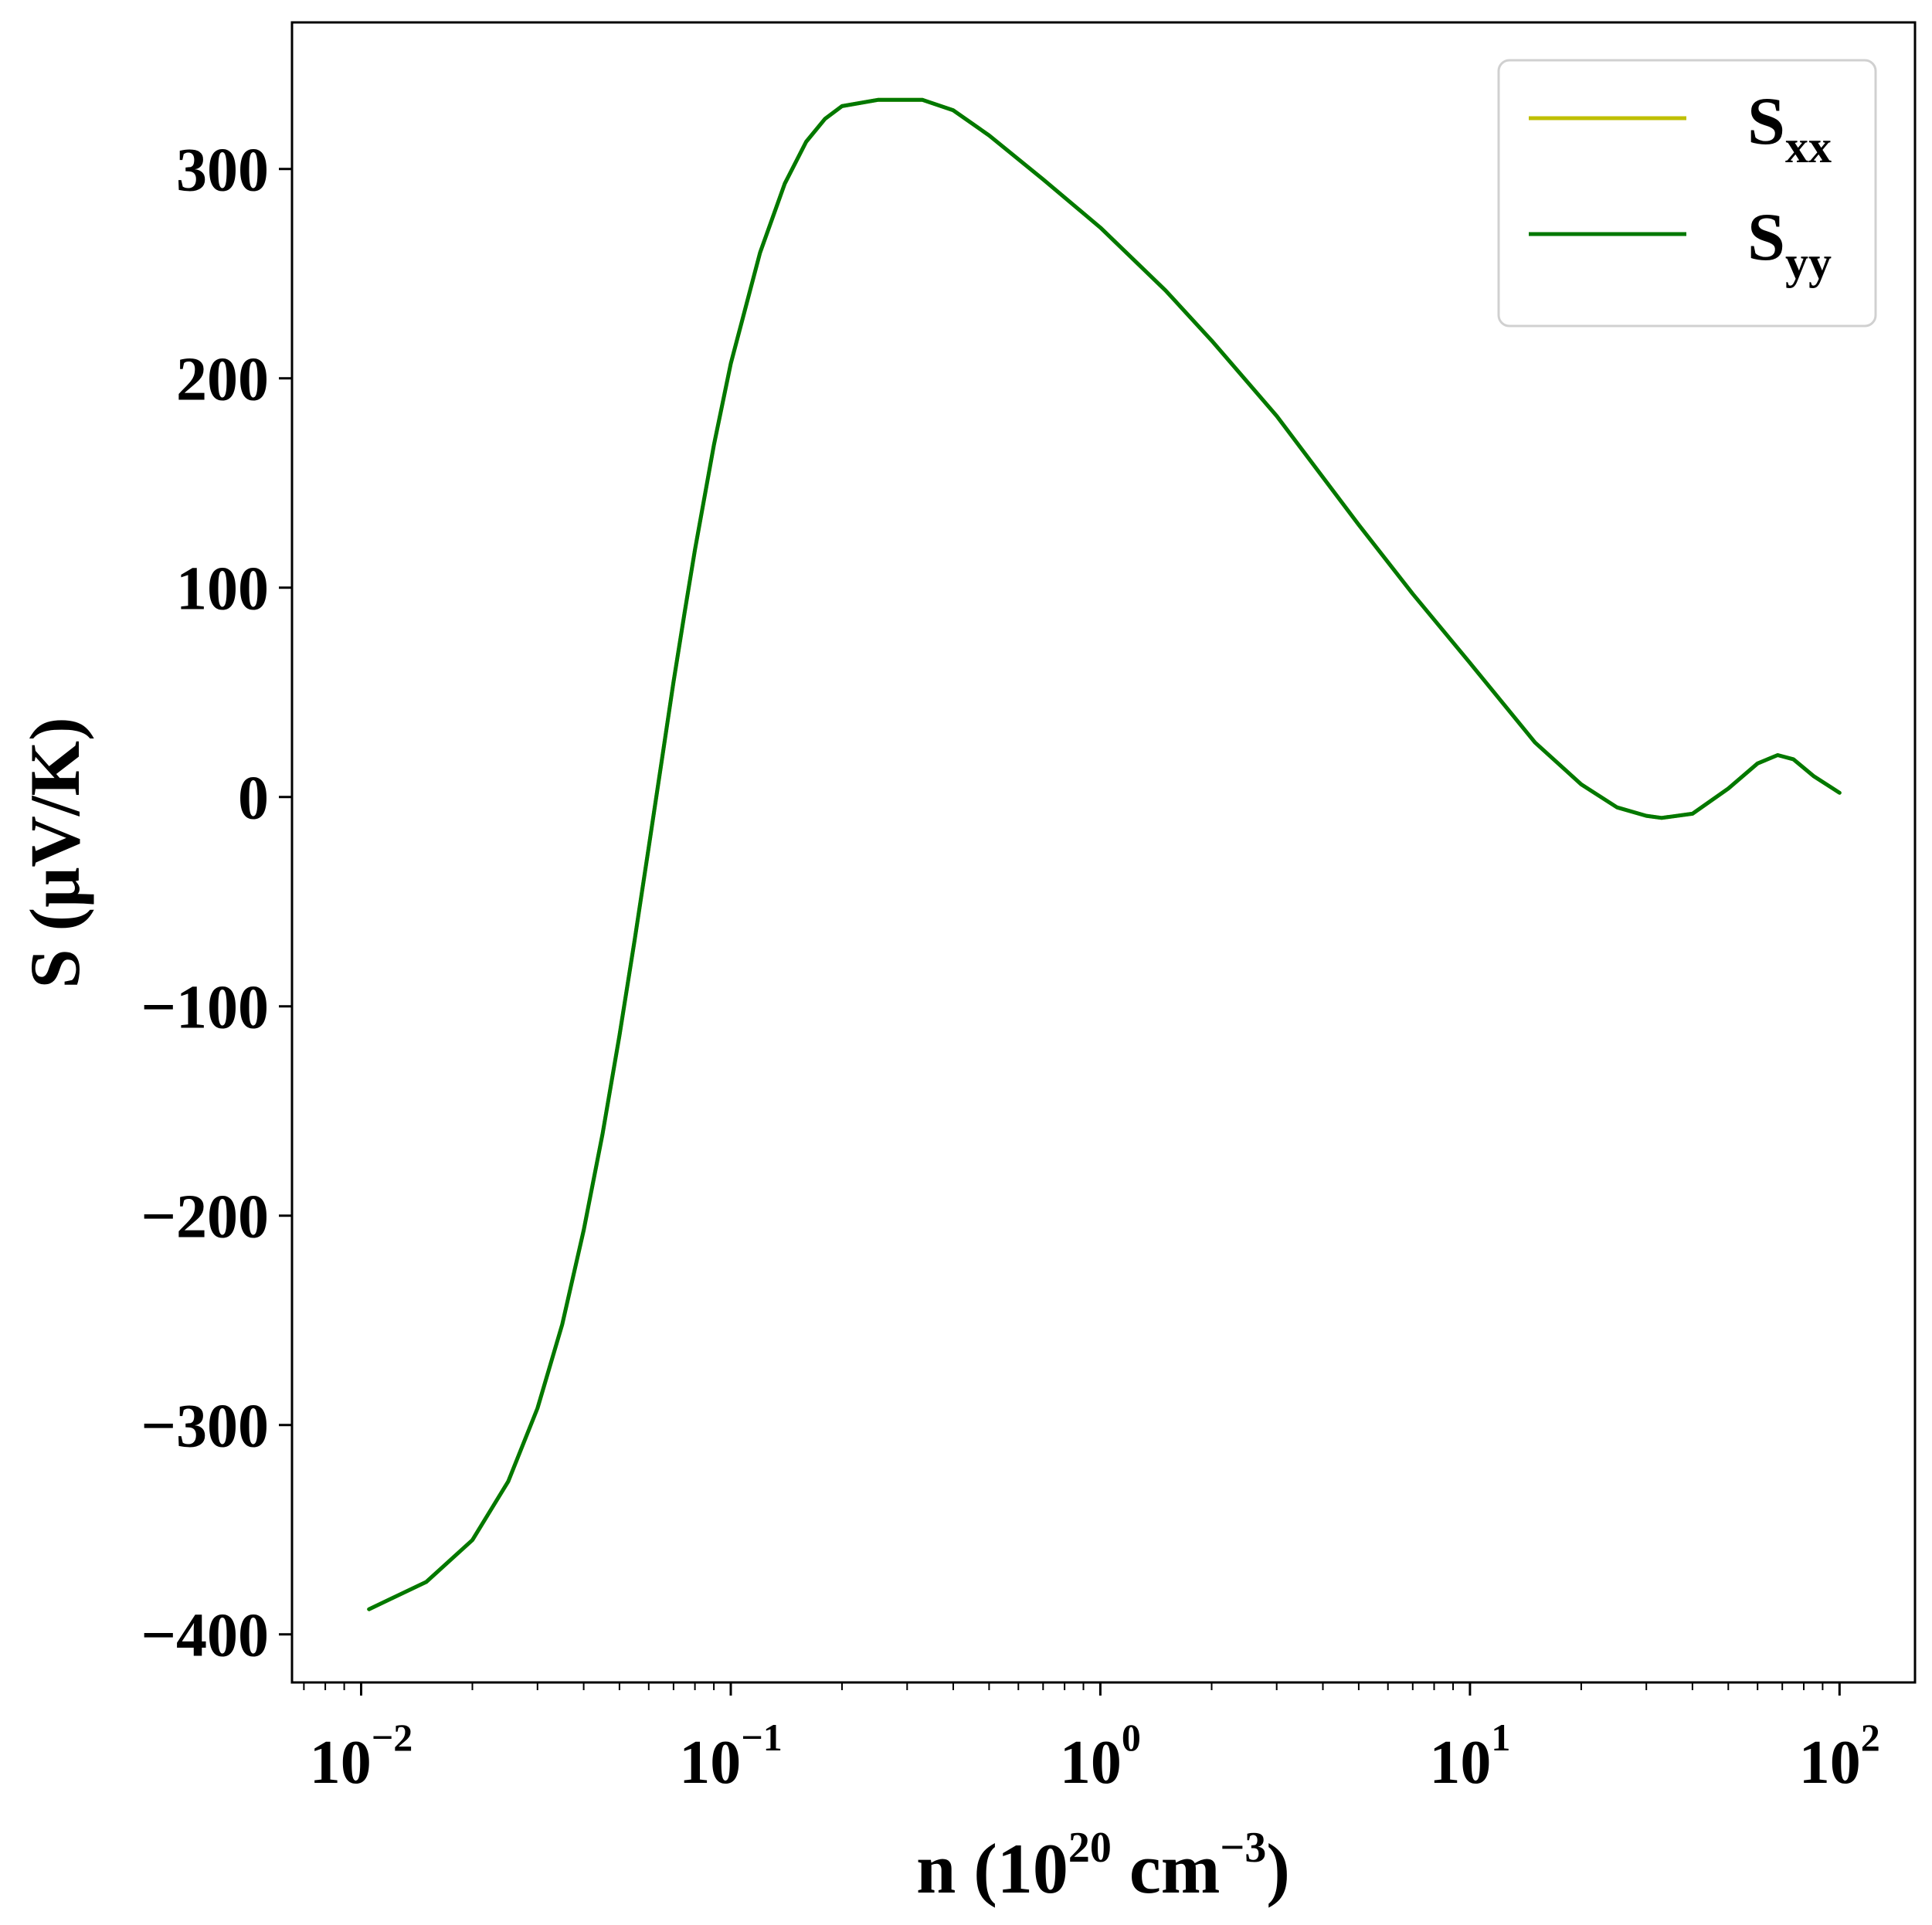  I want to click on y-tick-label: −400, so click(205, 1636).